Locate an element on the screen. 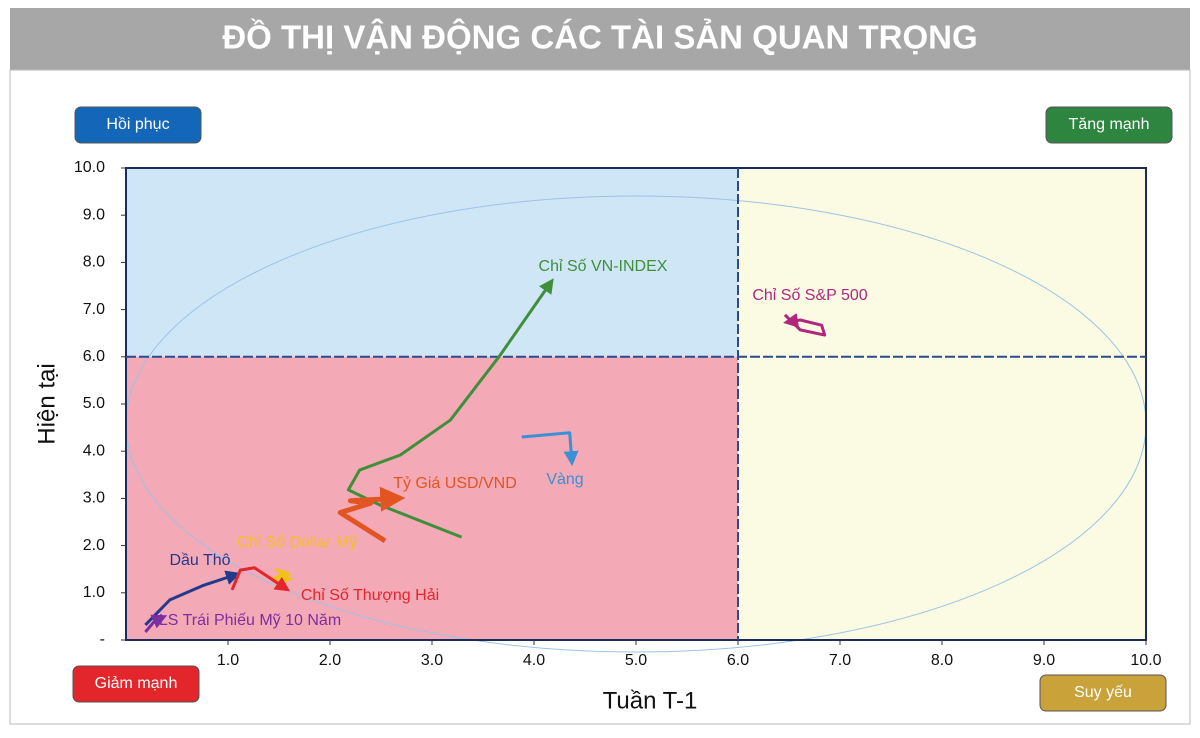 The width and height of the screenshot is (1200, 738). y-tick-label: 9.0 is located at coordinates (94, 214).